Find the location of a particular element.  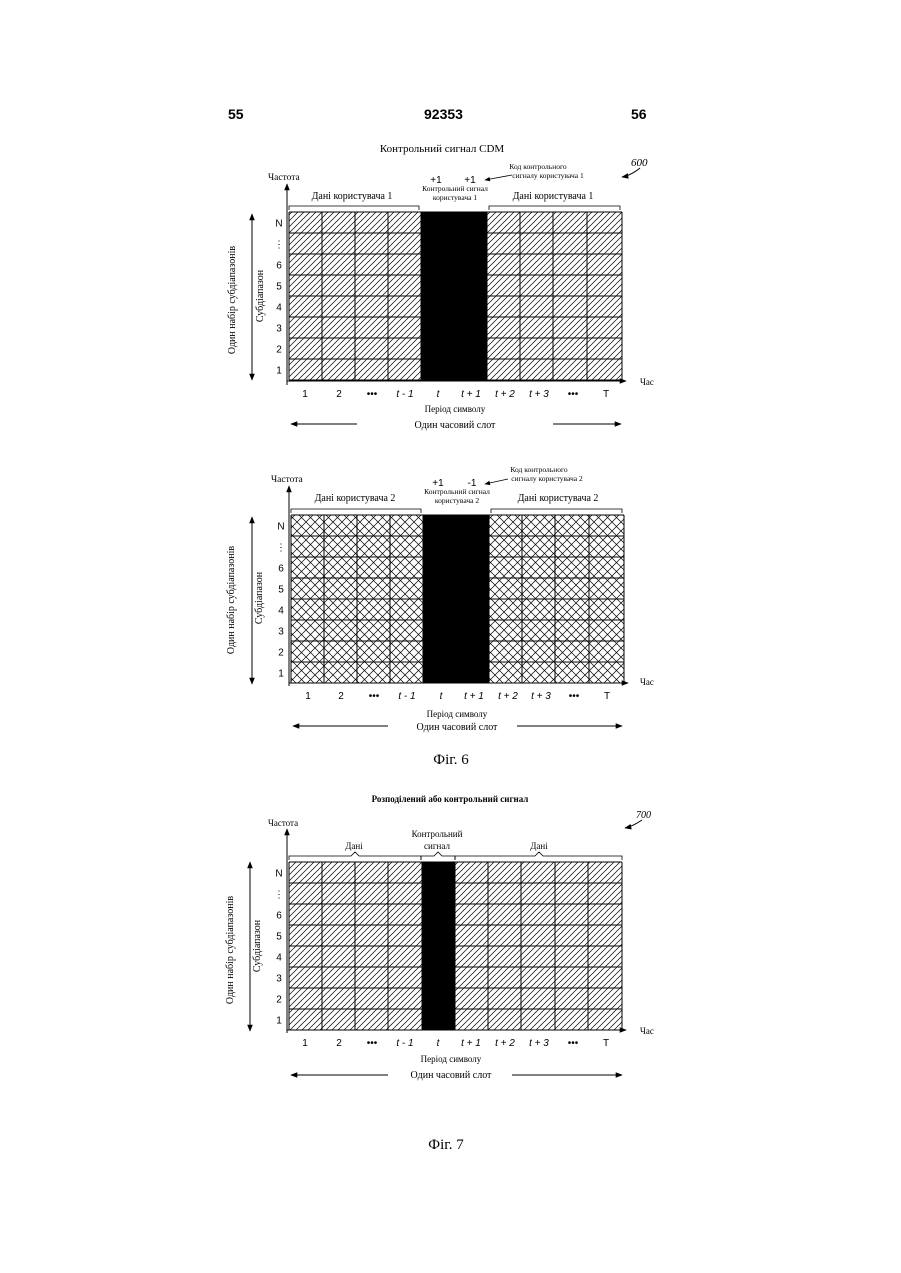

fig6-title: Контрольний сигнал CDM is located at coordinates (442, 149).